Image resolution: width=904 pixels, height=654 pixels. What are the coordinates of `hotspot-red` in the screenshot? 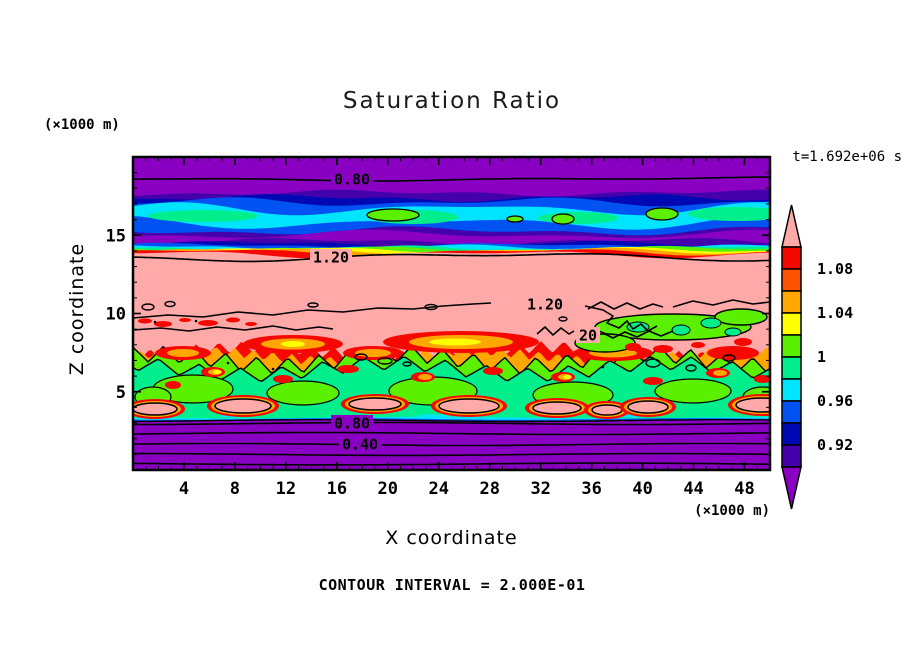 It's located at (733, 353).